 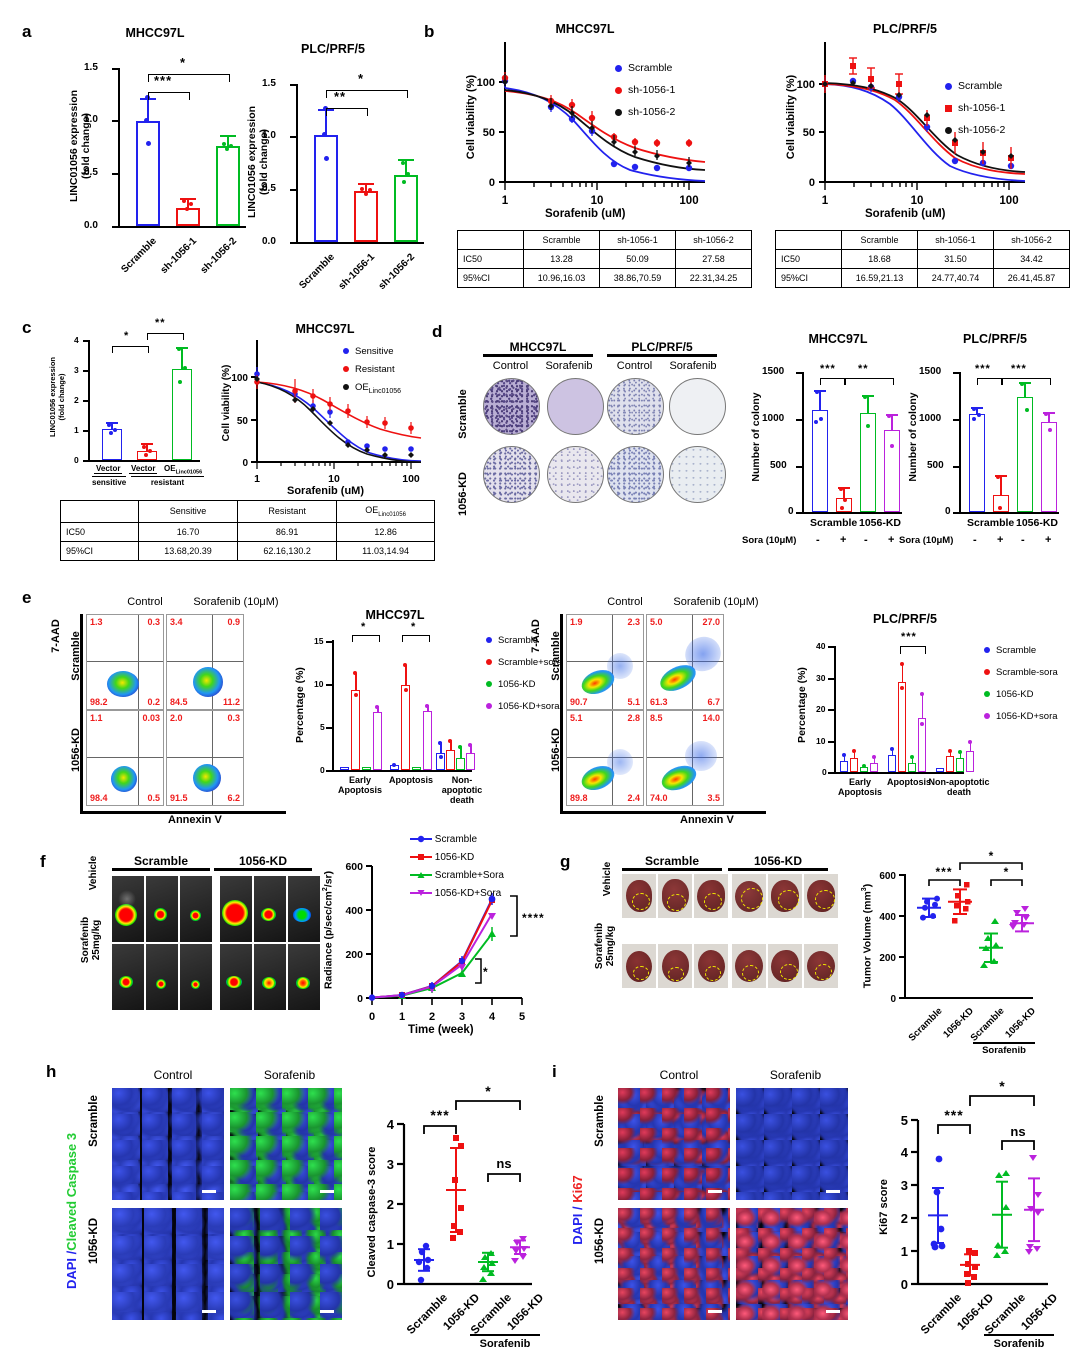 What do you see at coordinates (1037, 523) in the screenshot?
I see `x-tick-label: 1056-KD` at bounding box center [1037, 523].